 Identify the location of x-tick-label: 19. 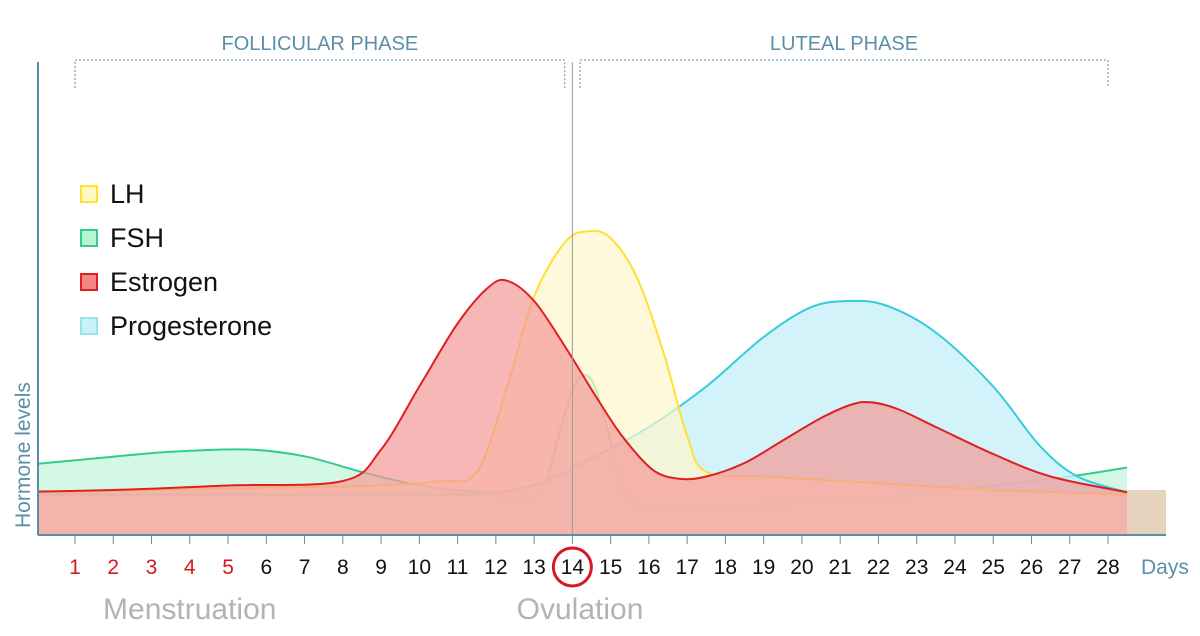
(763, 567).